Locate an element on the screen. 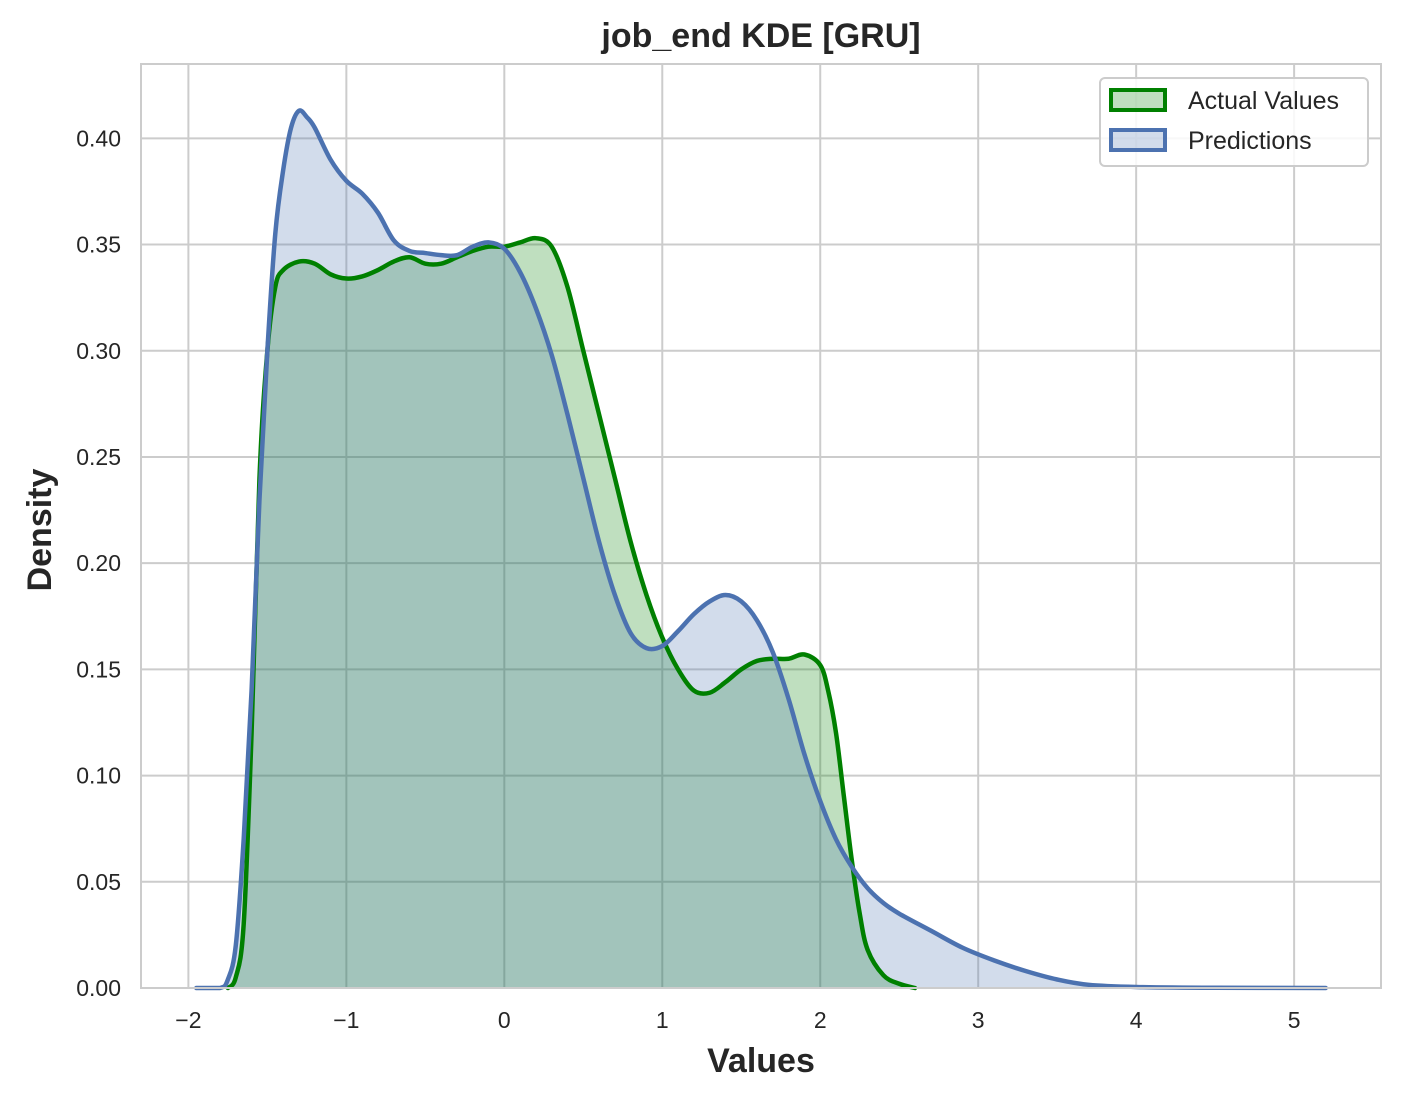 This screenshot has width=1401, height=1101. y-tick-label: 0.15 is located at coordinates (98, 669).